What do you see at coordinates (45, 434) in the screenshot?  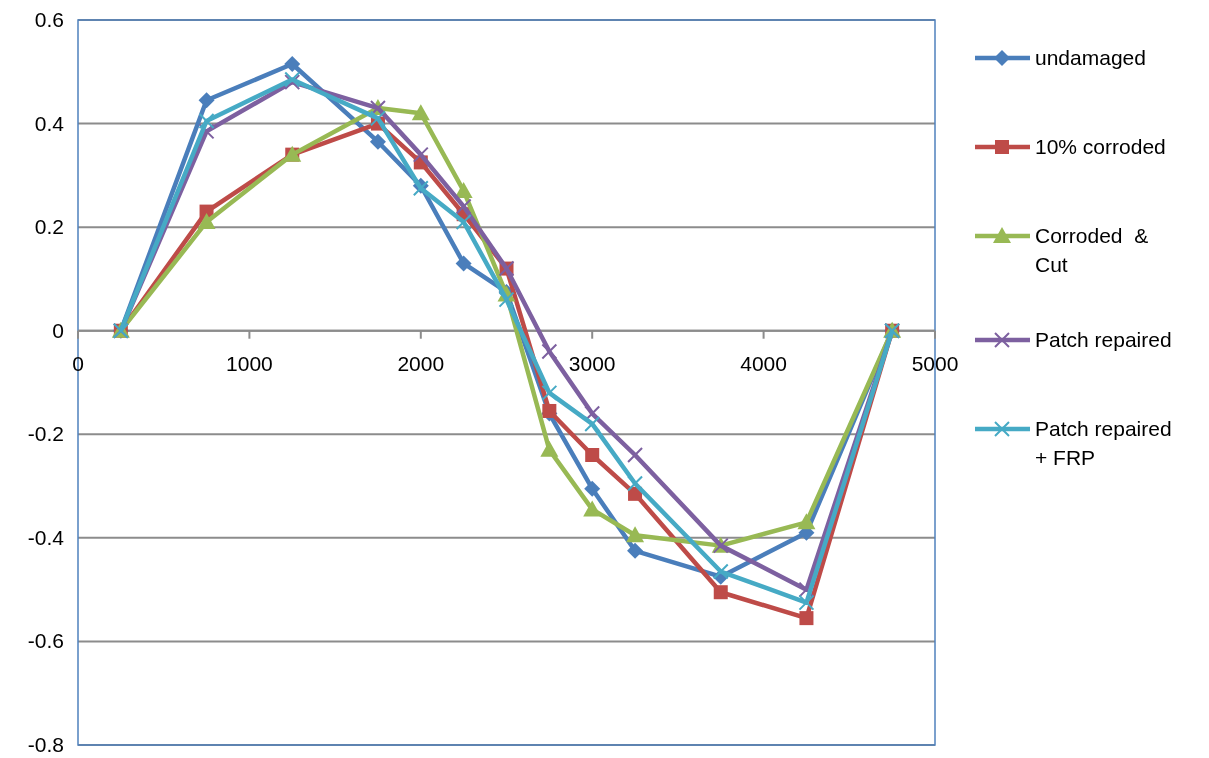 I see `y-tick-label: -0.2` at bounding box center [45, 434].